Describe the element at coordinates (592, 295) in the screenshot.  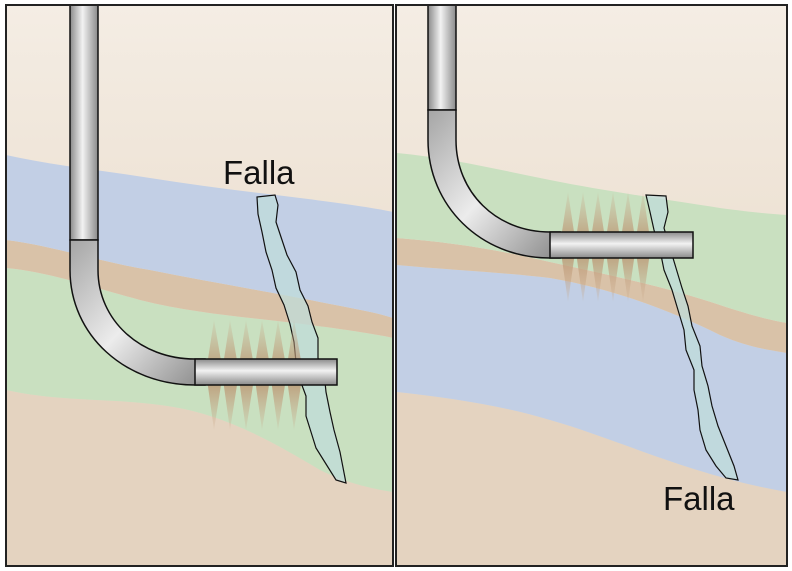
I see `tan-layer` at that location.